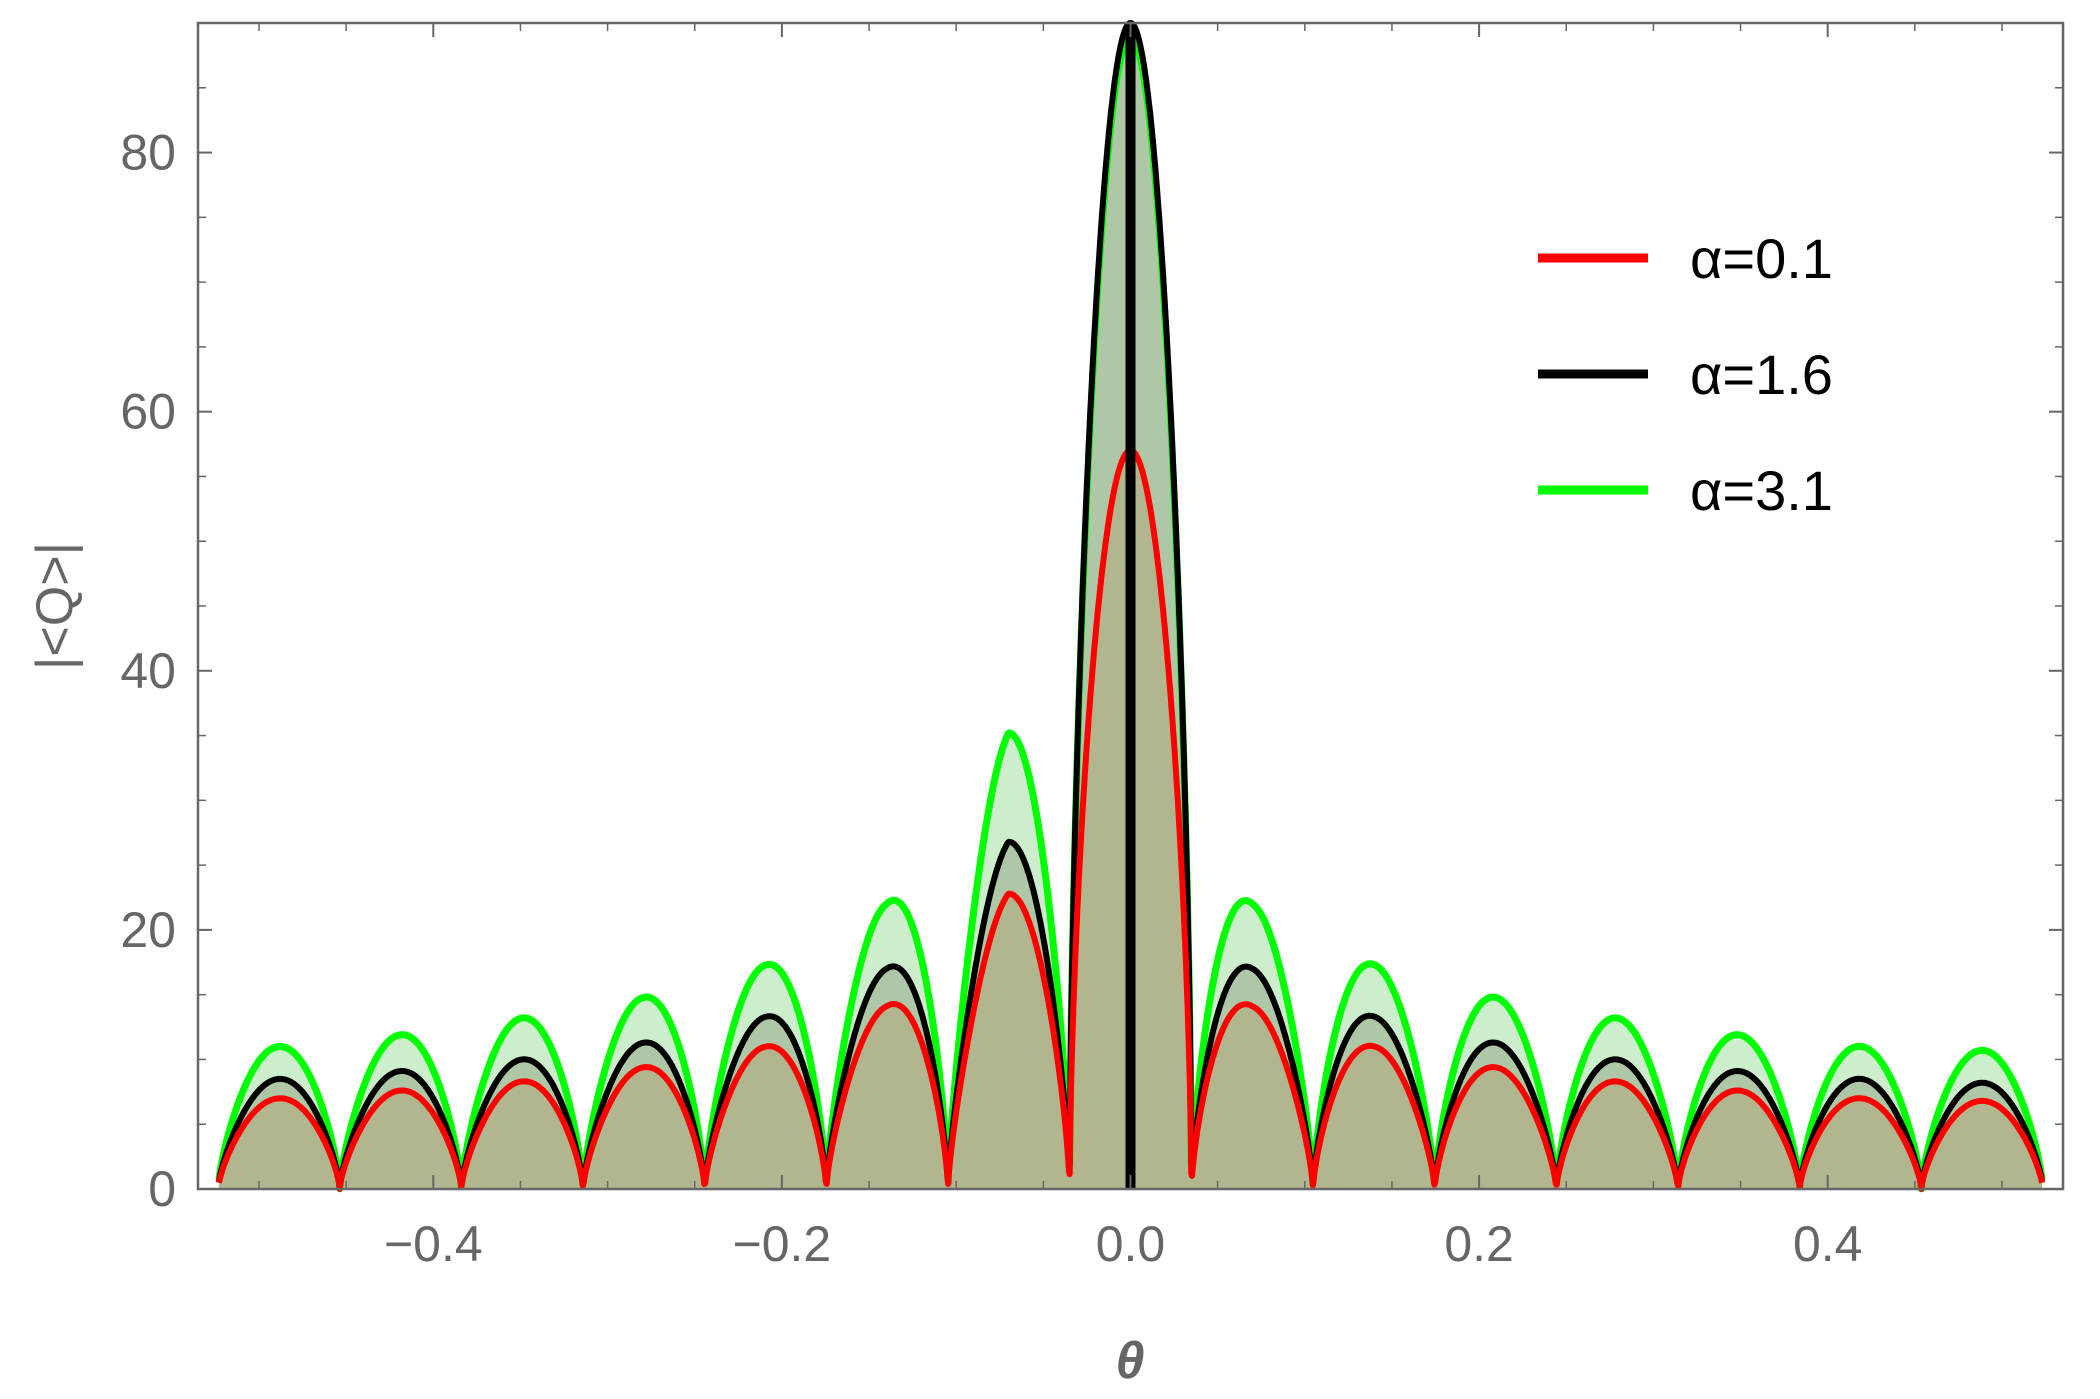 The height and width of the screenshot is (1399, 2100). I want to click on x-tick-label: 0.4, so click(1828, 1244).